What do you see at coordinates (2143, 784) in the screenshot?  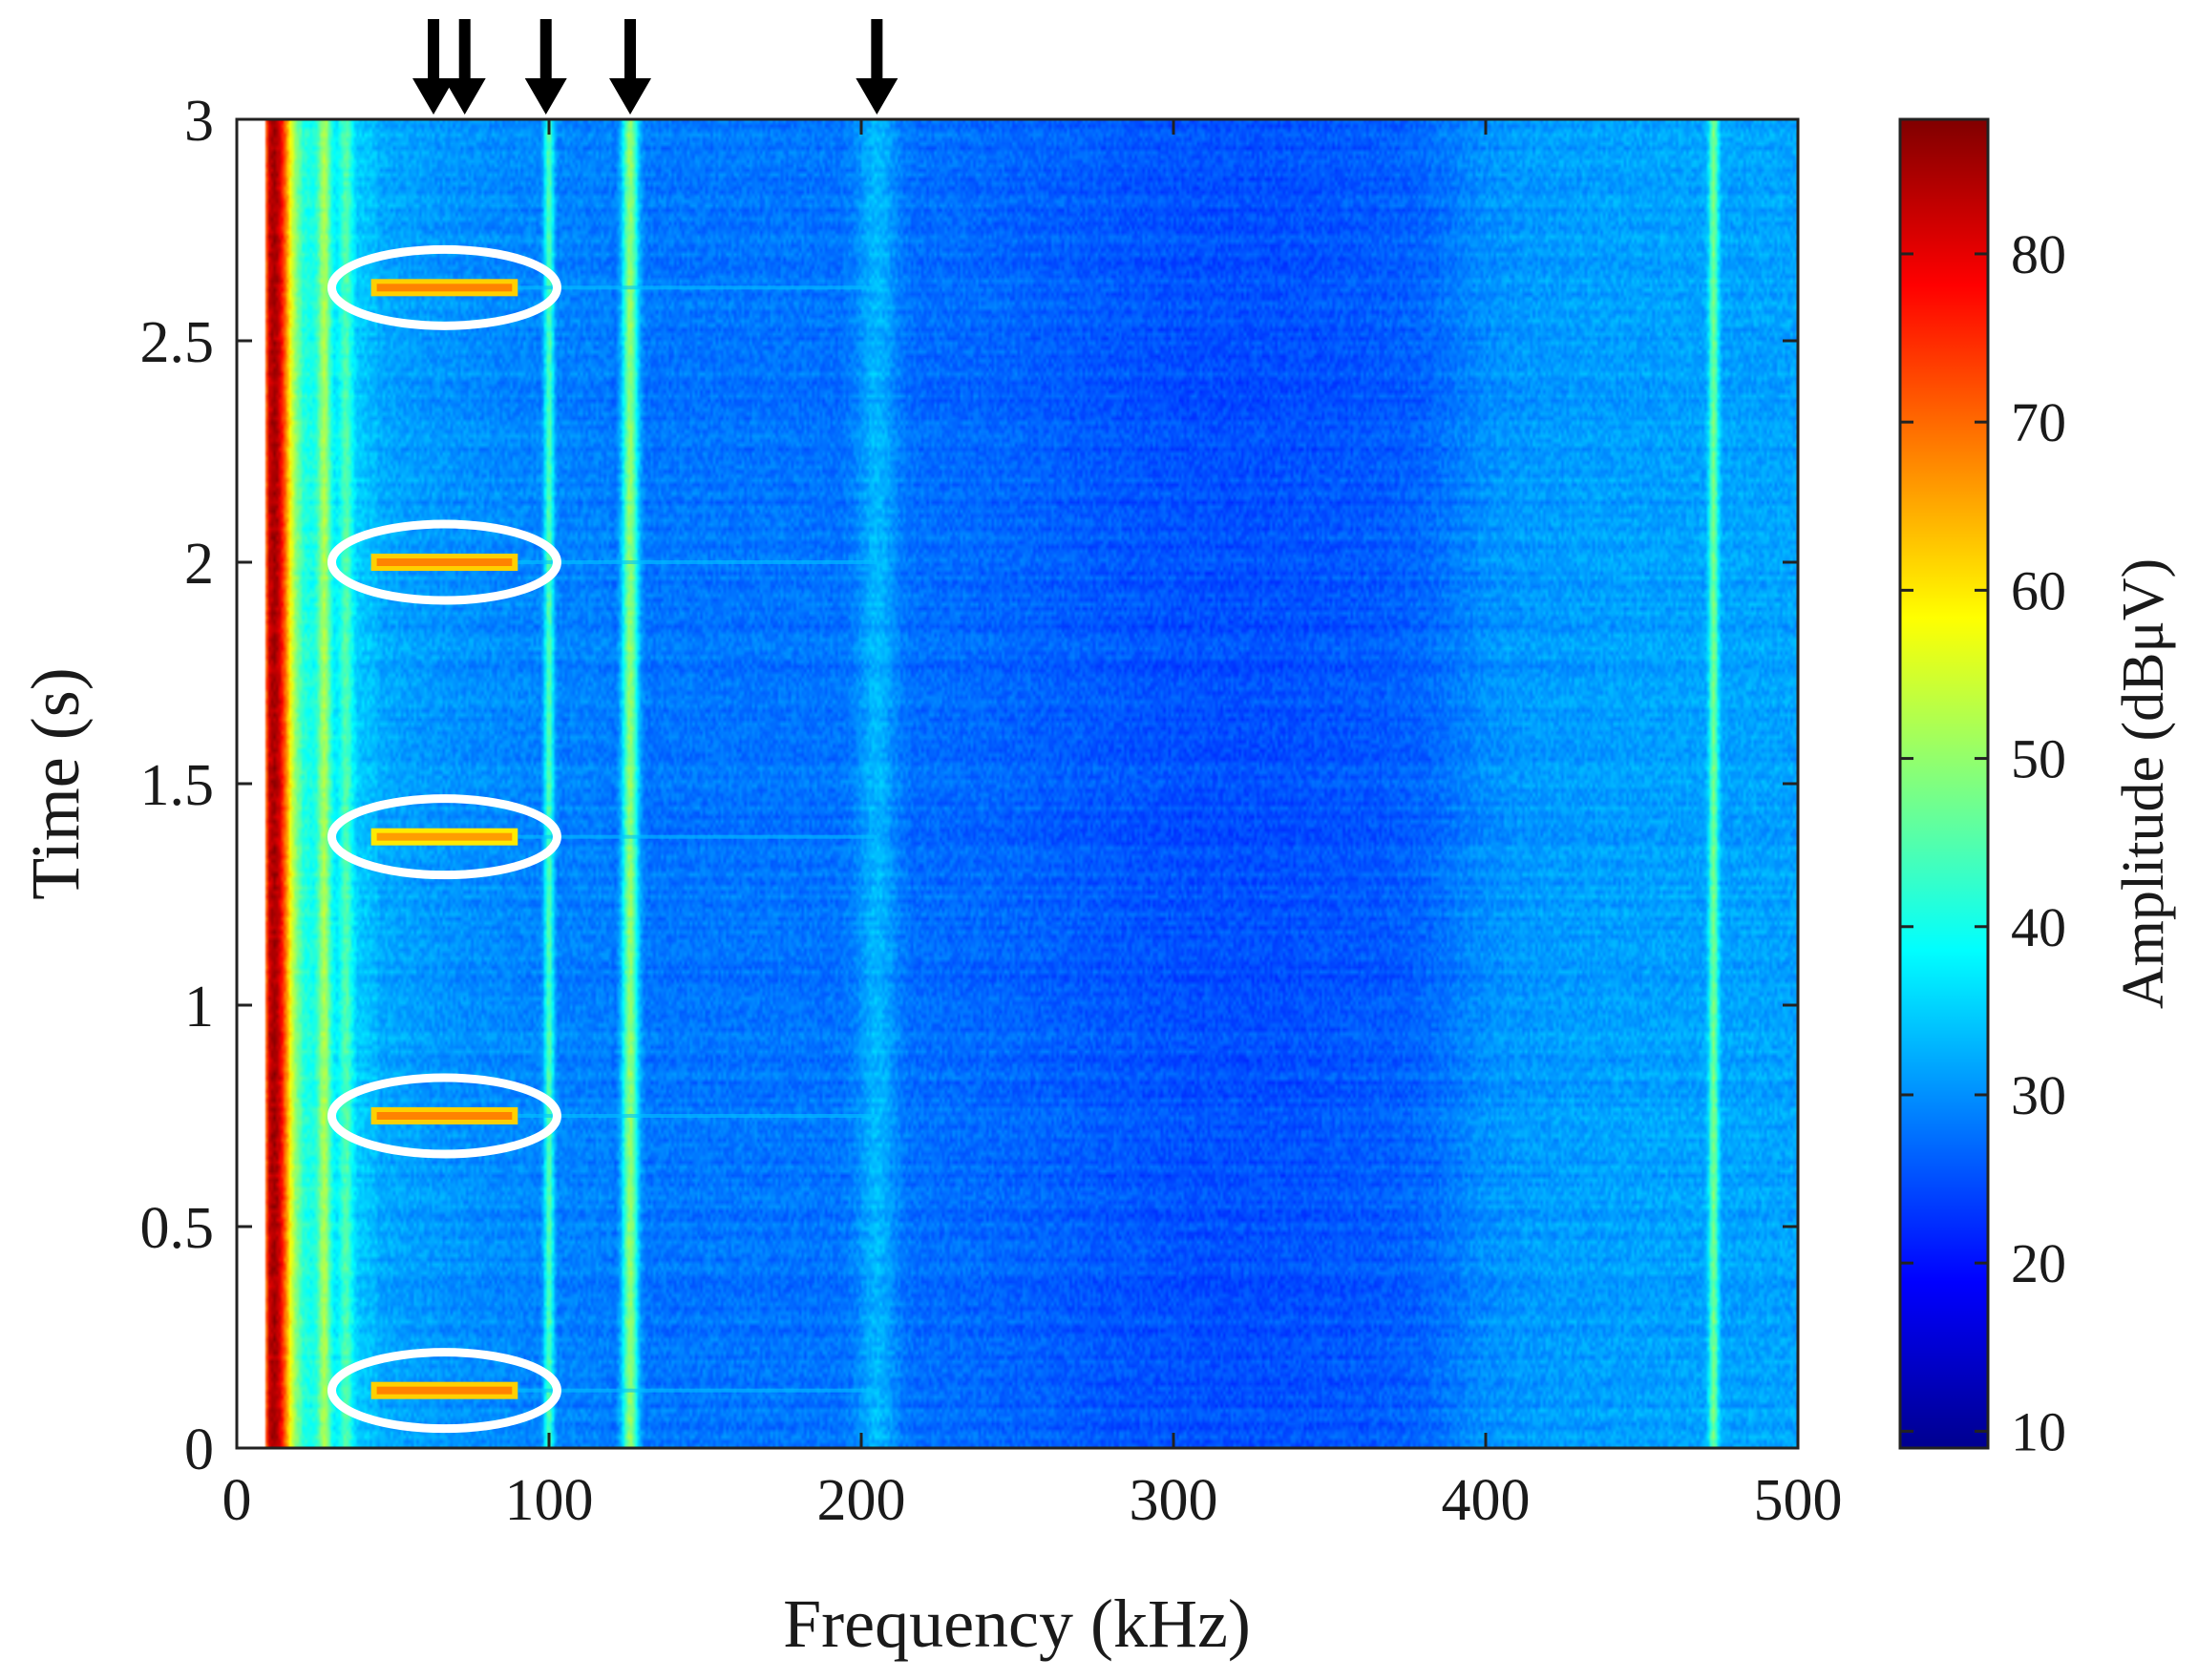 I see `colorbar-label: Amplitude (dBμV)` at bounding box center [2143, 784].